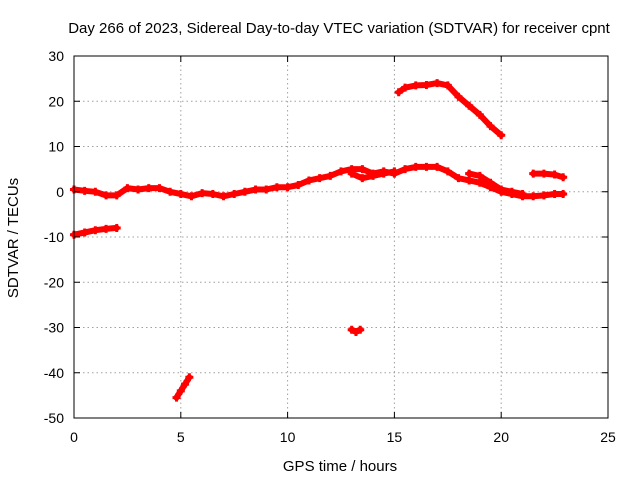  What do you see at coordinates (340, 466) in the screenshot?
I see `x-axis-label: GPS time / hours` at bounding box center [340, 466].